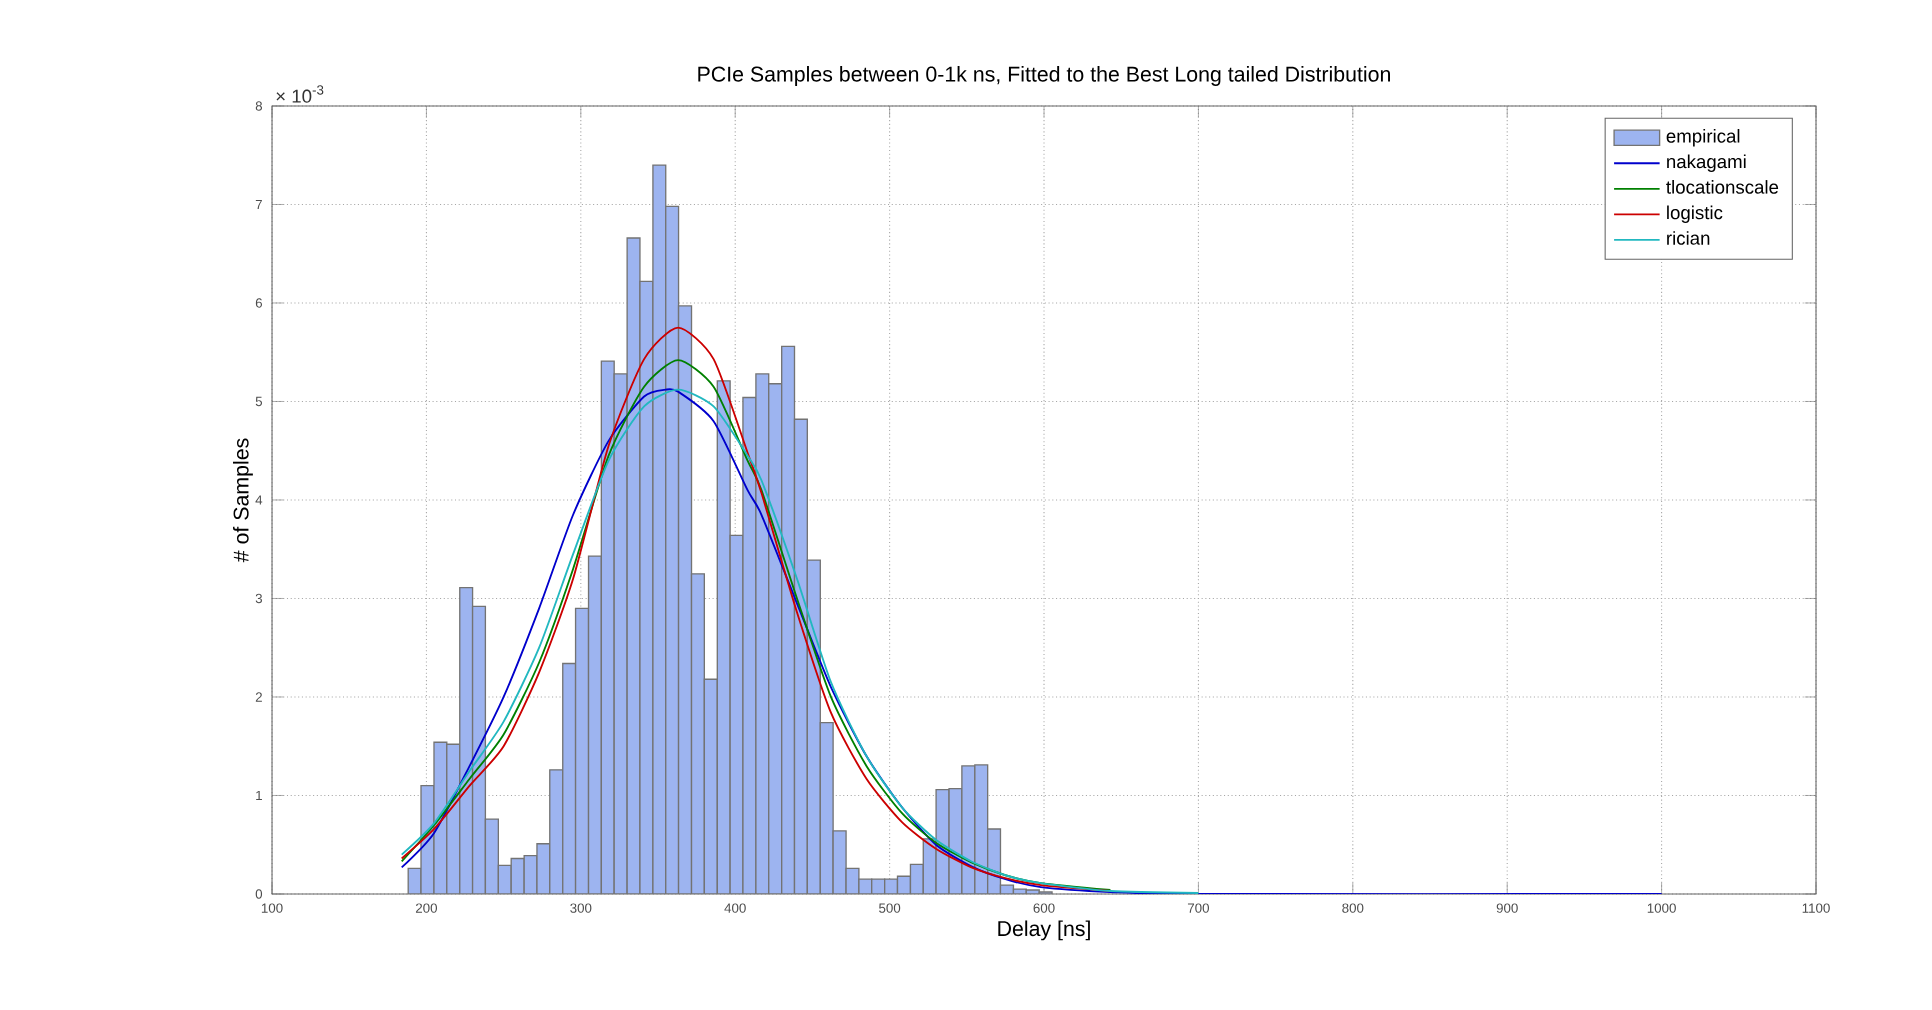 The image size is (1932, 1010). Describe the element at coordinates (1044, 76) in the screenshot. I see `chart-title: PCIe Samples between 0-1k ns, Fitted to the Best Long tailed Distribution` at that location.